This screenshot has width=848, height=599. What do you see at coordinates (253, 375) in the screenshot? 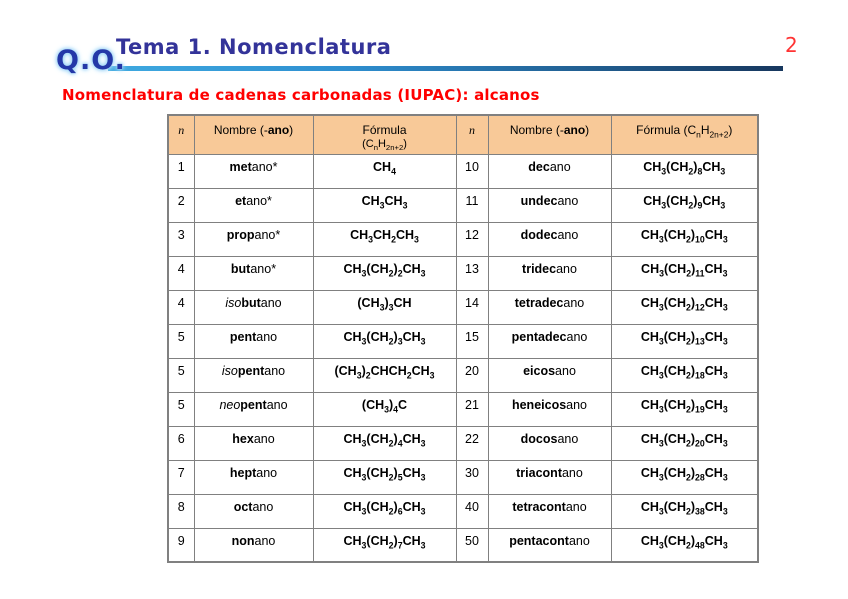
I see `name-cell: isopentano` at bounding box center [253, 375].